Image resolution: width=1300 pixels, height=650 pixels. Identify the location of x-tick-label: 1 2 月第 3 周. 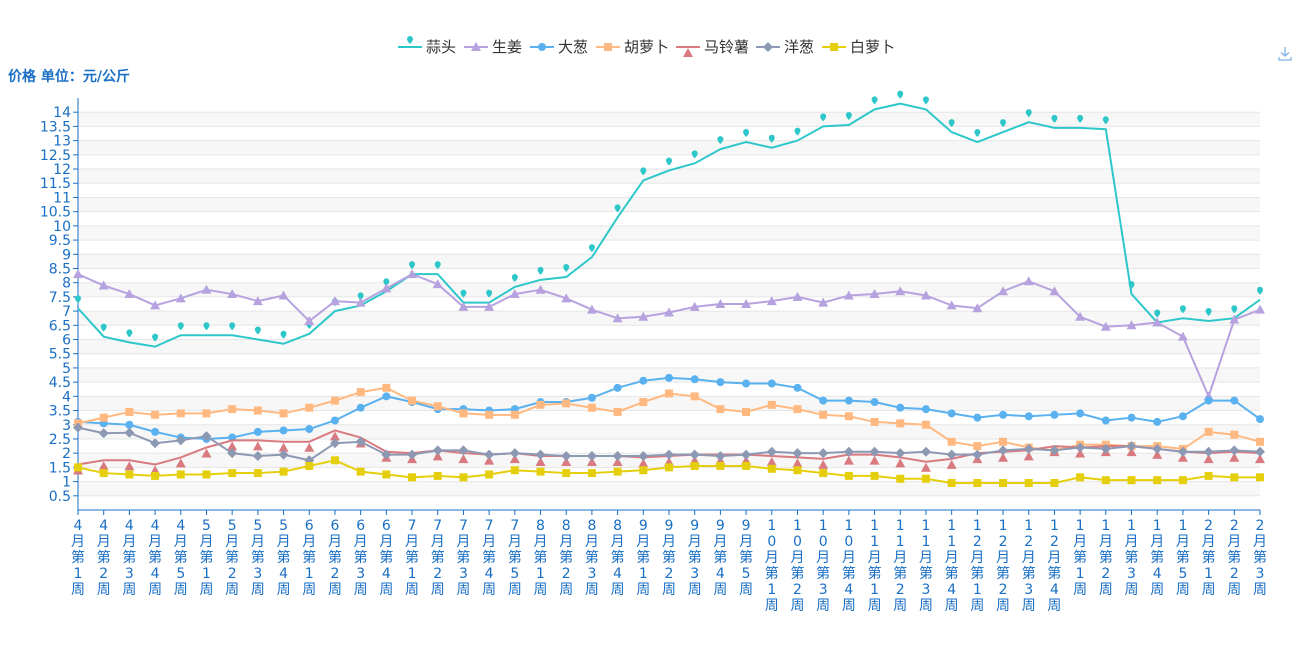
(1029, 566).